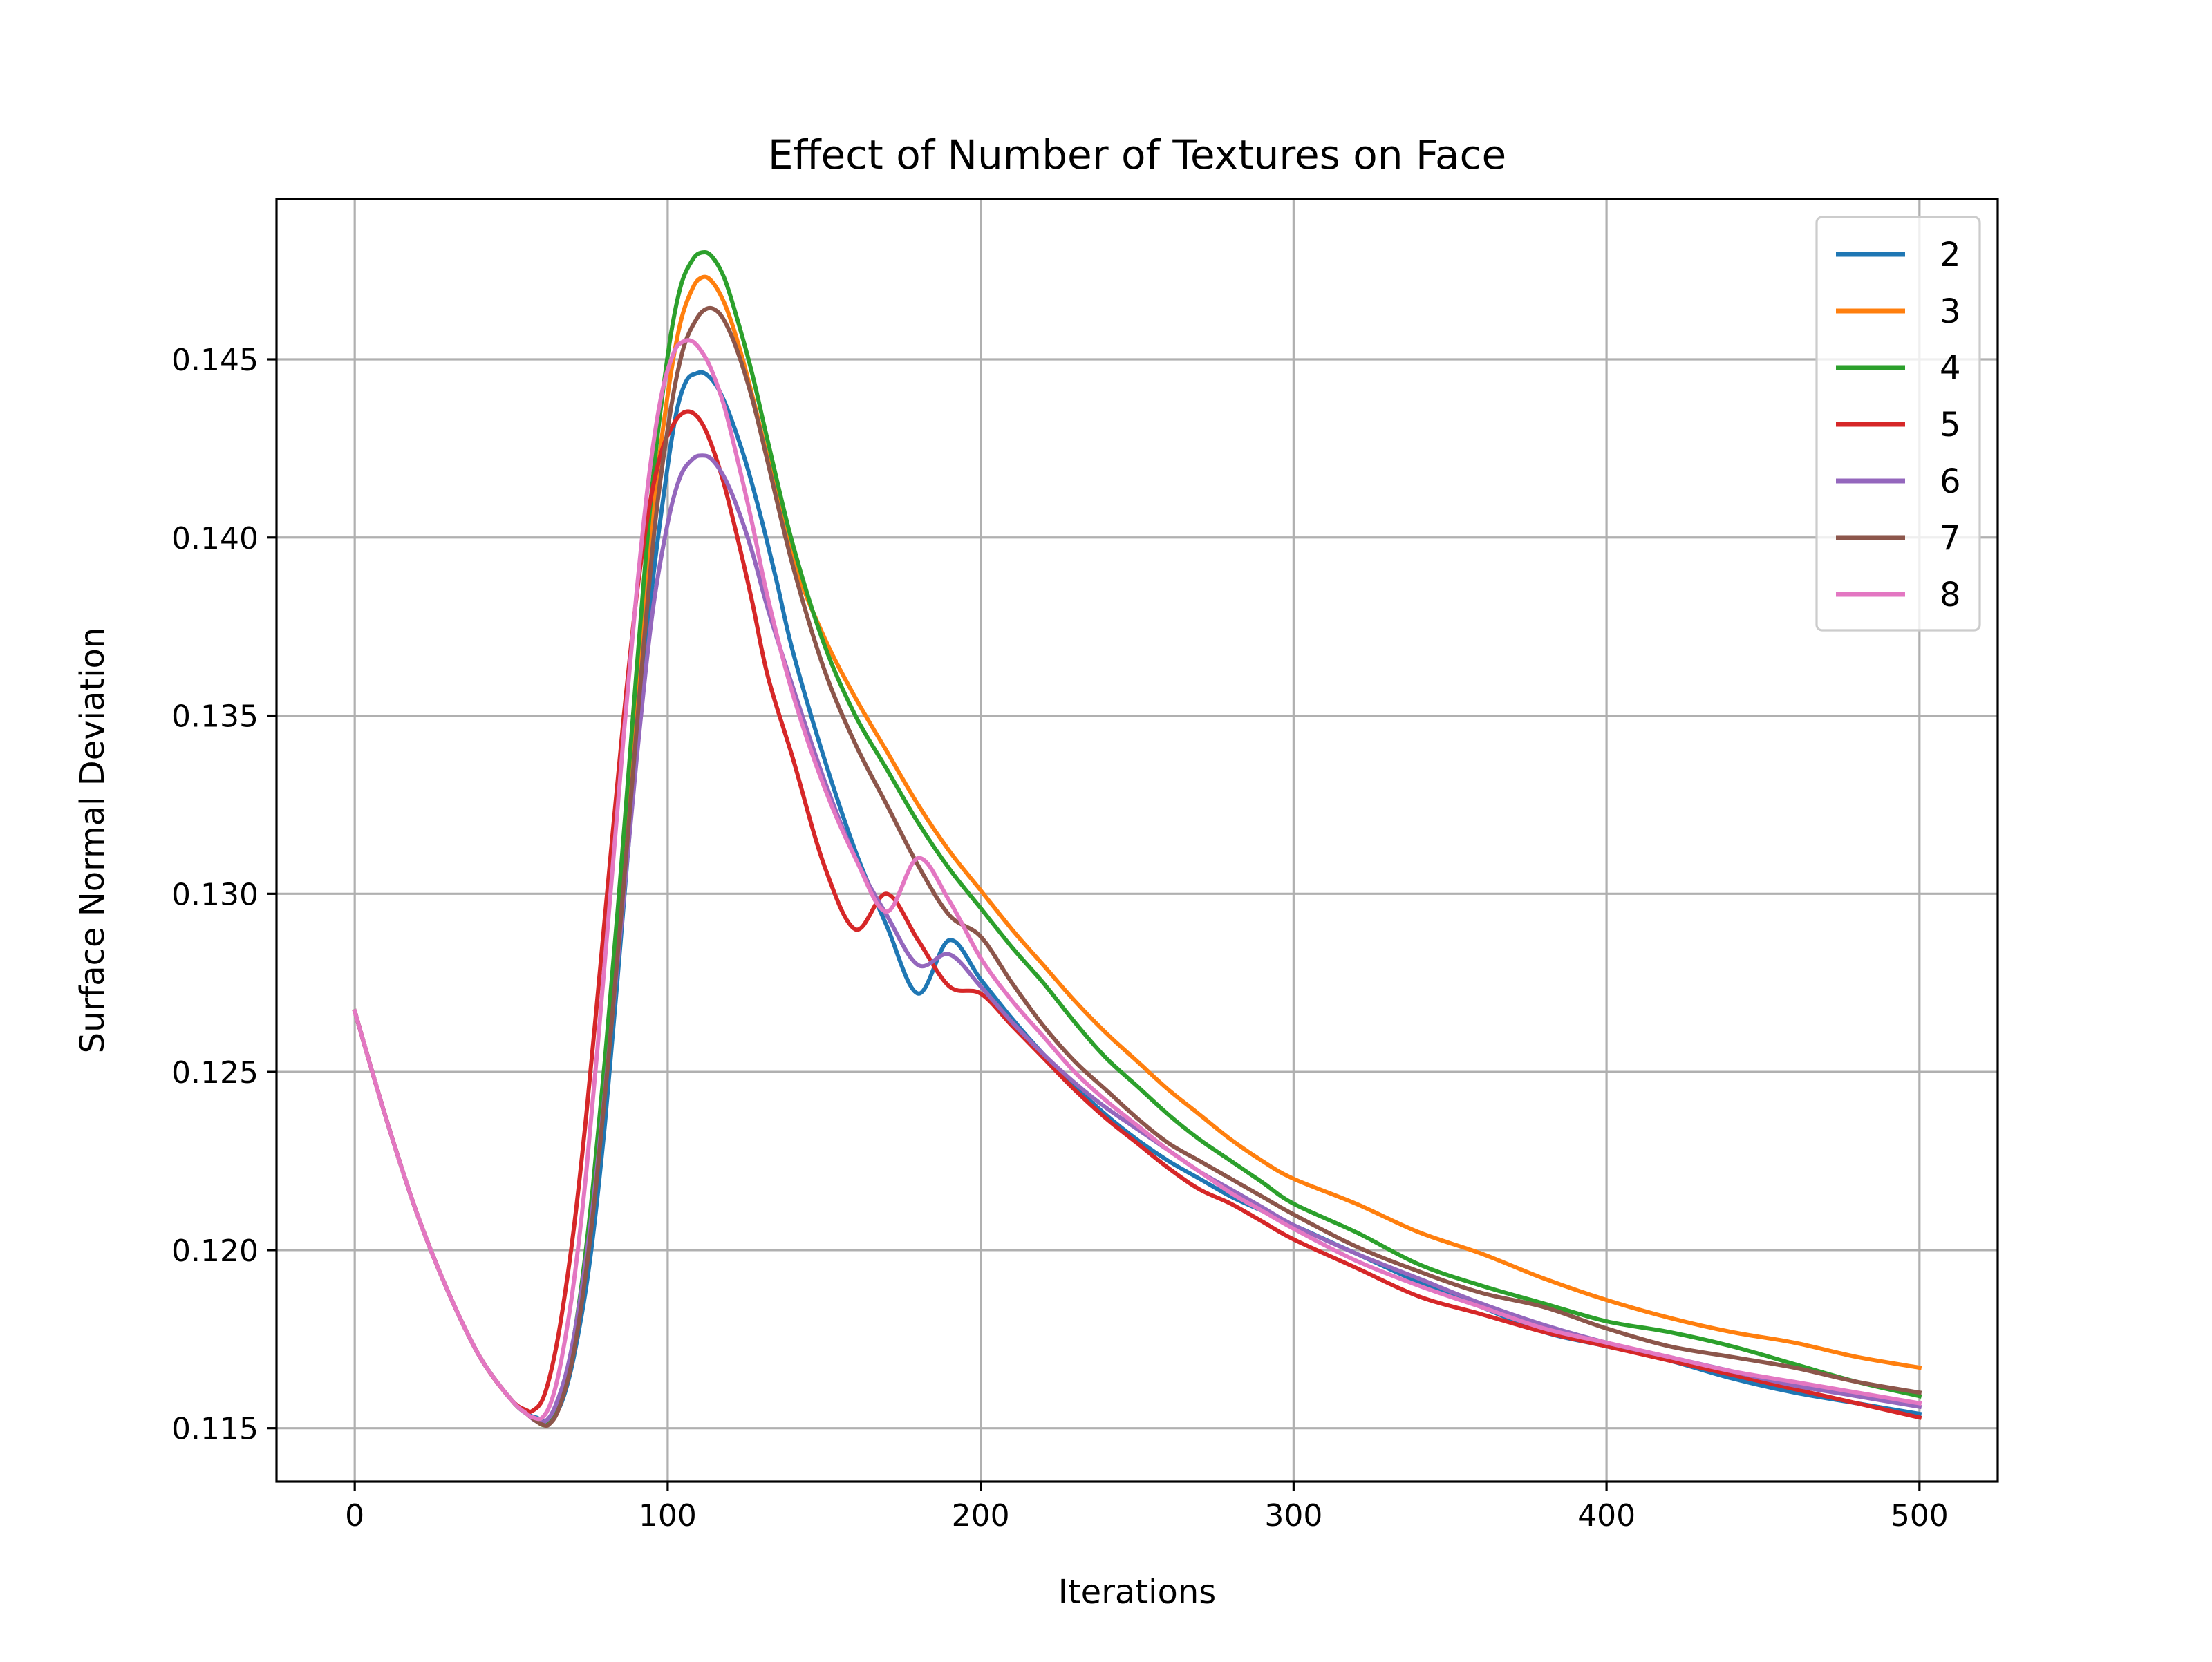 This screenshot has width=2212, height=1662. I want to click on y-tick-label: 0.115, so click(215, 1429).